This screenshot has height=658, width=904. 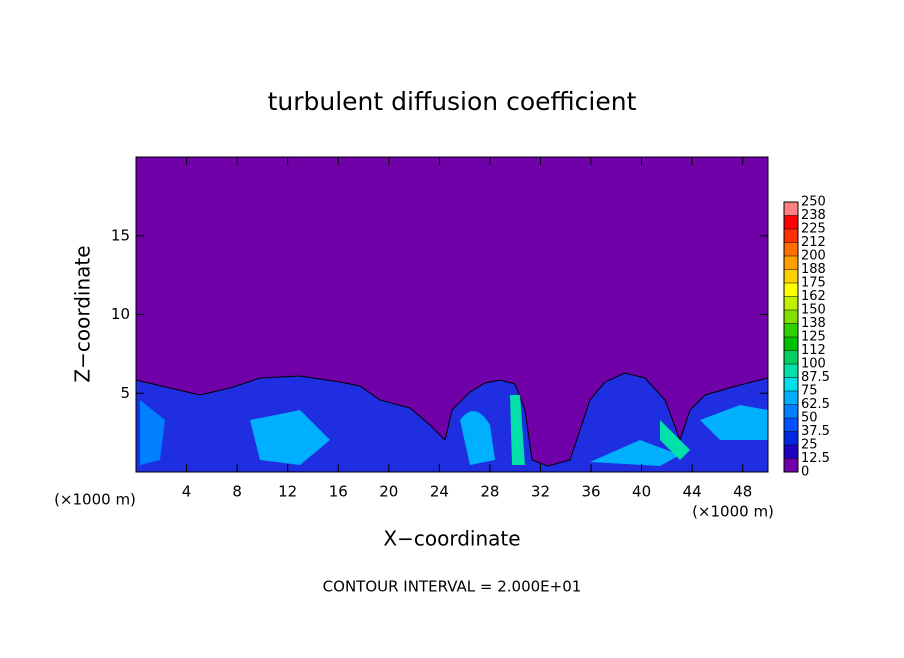 I want to click on colorbar-label: 112, so click(x=813, y=350).